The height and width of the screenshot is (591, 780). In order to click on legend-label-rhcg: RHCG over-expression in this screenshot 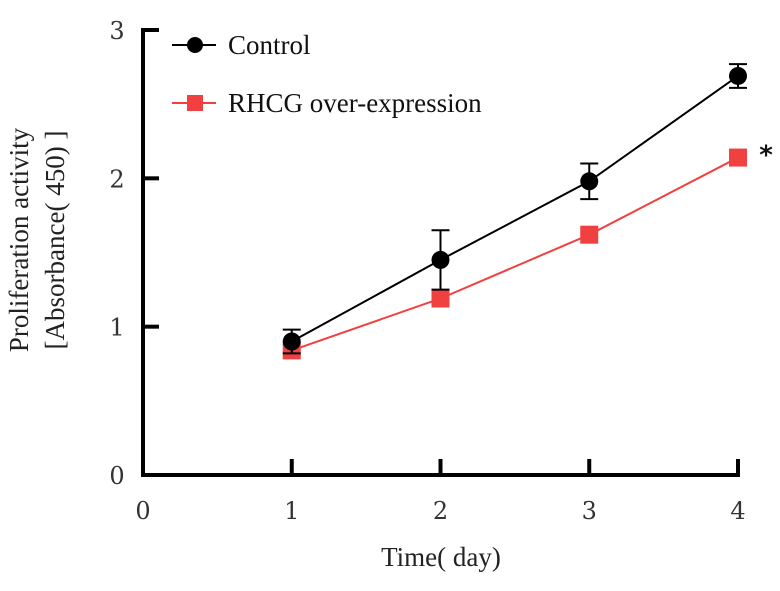, I will do `click(355, 103)`.